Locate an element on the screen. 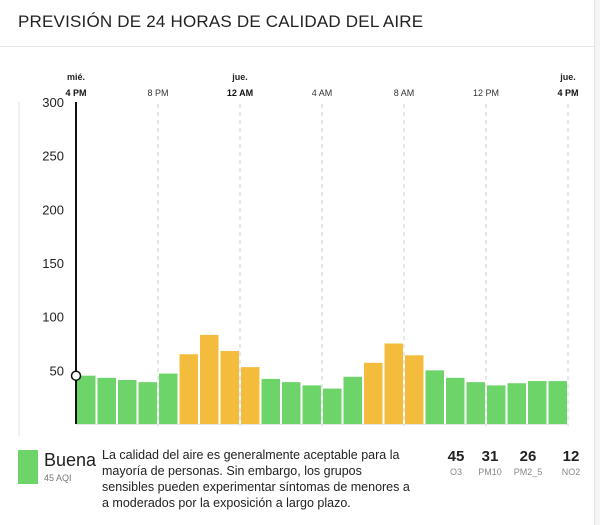 The height and width of the screenshot is (525, 600). pollutant-value: 31 is located at coordinates (490, 456).